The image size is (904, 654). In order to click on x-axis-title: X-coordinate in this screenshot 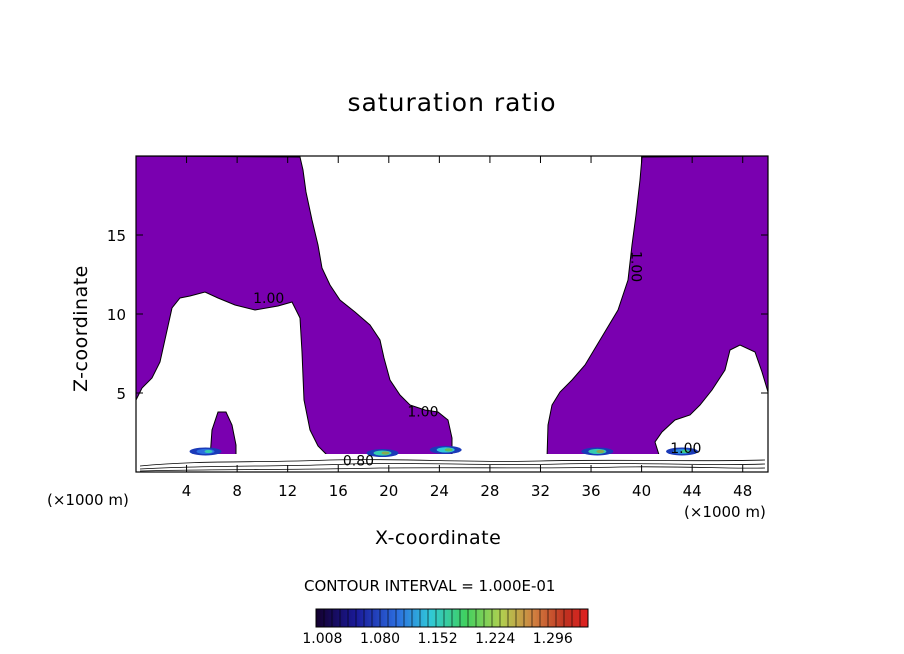, I will do `click(438, 538)`.